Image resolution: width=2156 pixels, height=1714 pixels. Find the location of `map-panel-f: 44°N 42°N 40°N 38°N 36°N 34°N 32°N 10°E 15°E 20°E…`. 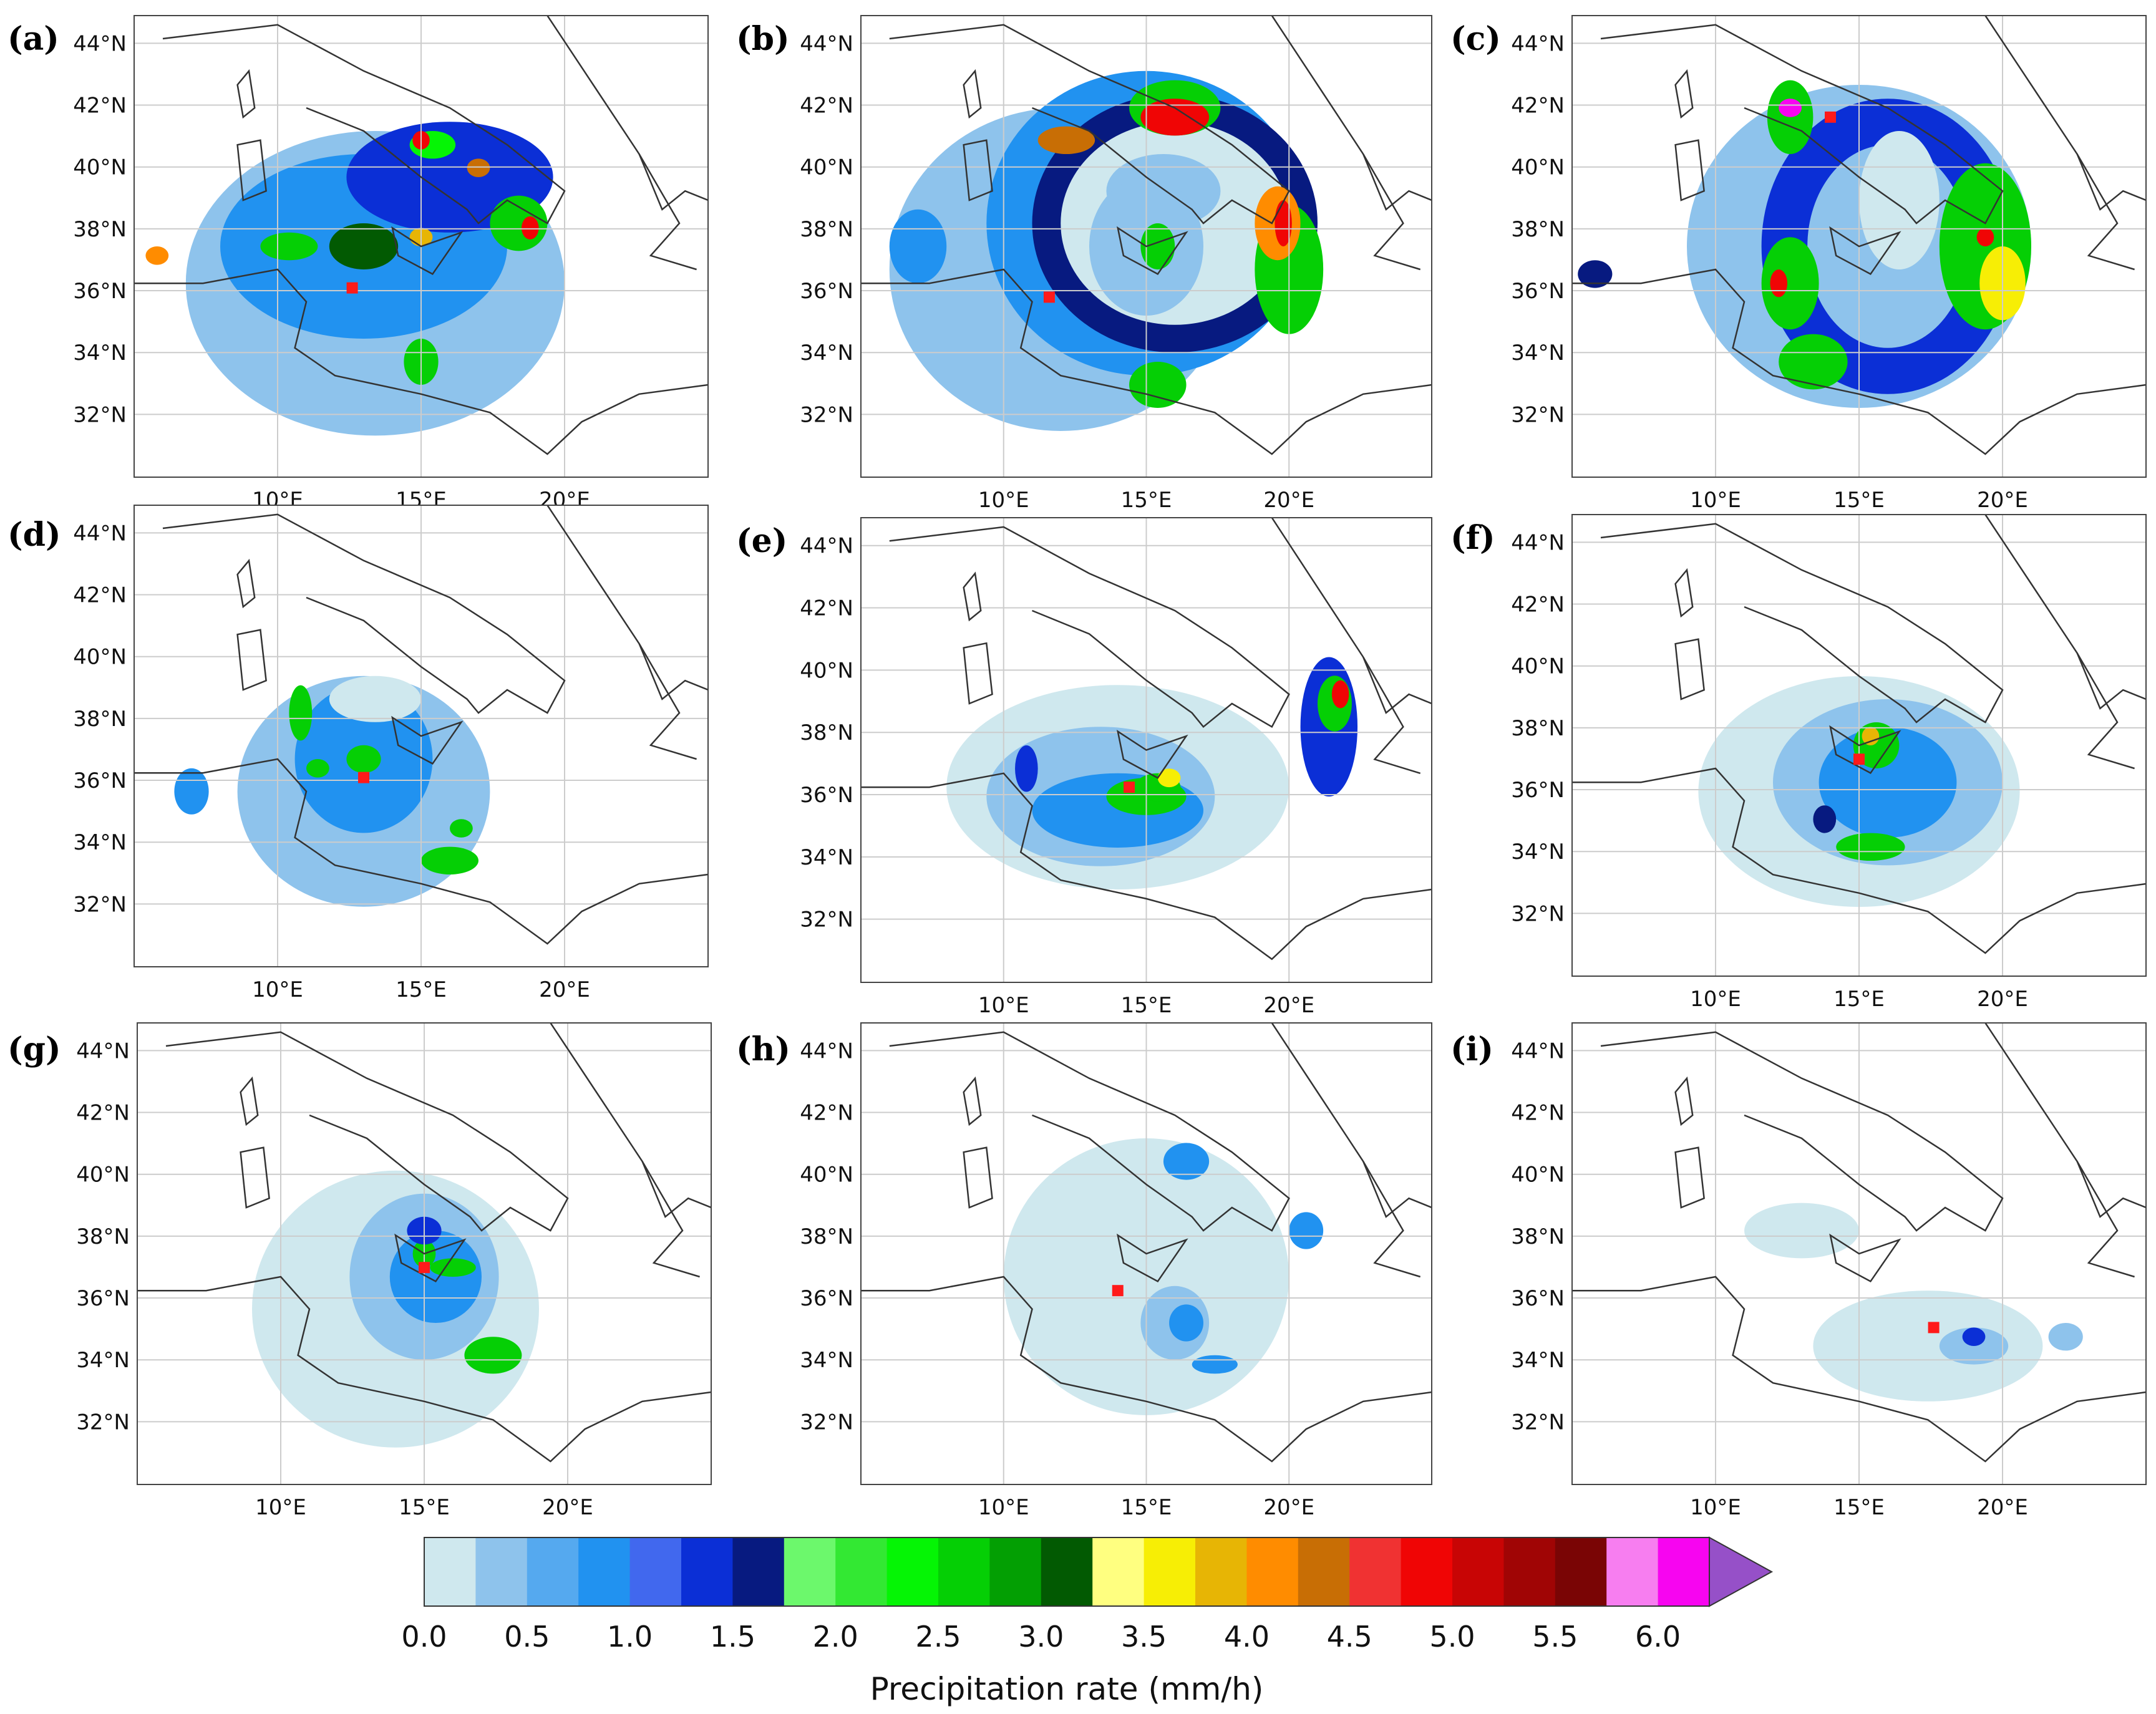

map-panel-f: 44°N 42°N 40°N 38°N 36°N 34°N 32°N 10°E 15°E 20°E… is located at coordinates (1798, 763).